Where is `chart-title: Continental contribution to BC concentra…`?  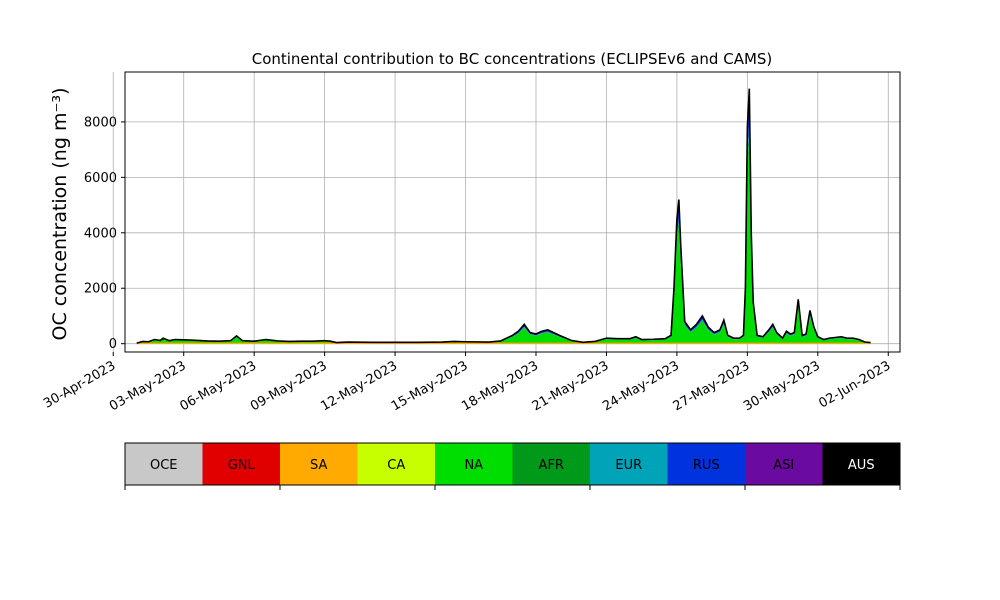
chart-title: Continental contribution to BC concentra… is located at coordinates (512, 59).